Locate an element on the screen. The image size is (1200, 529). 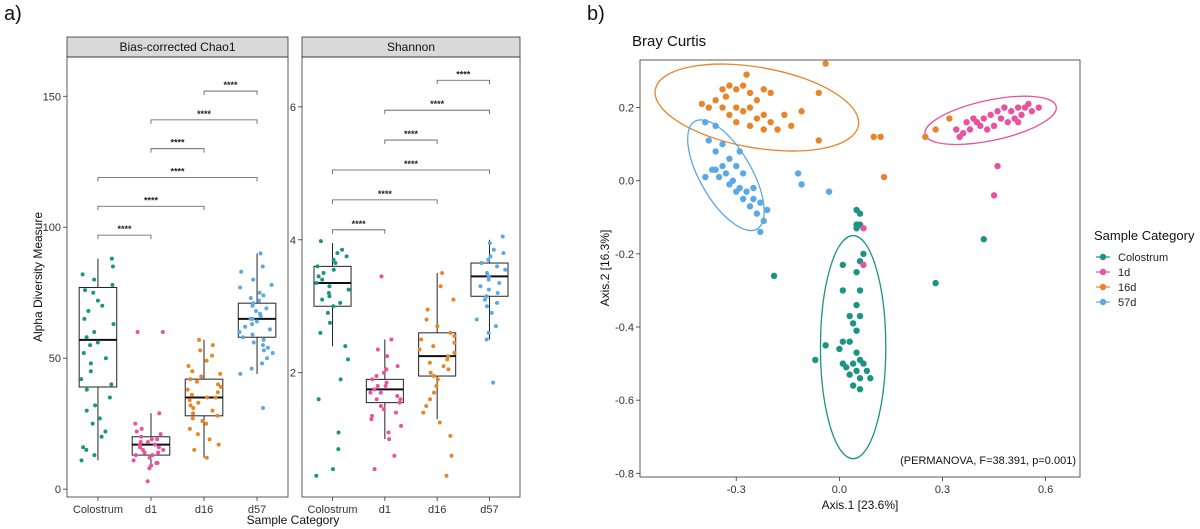
y-axis-title: Axis.2 [16.3%] is located at coordinates (605, 268).